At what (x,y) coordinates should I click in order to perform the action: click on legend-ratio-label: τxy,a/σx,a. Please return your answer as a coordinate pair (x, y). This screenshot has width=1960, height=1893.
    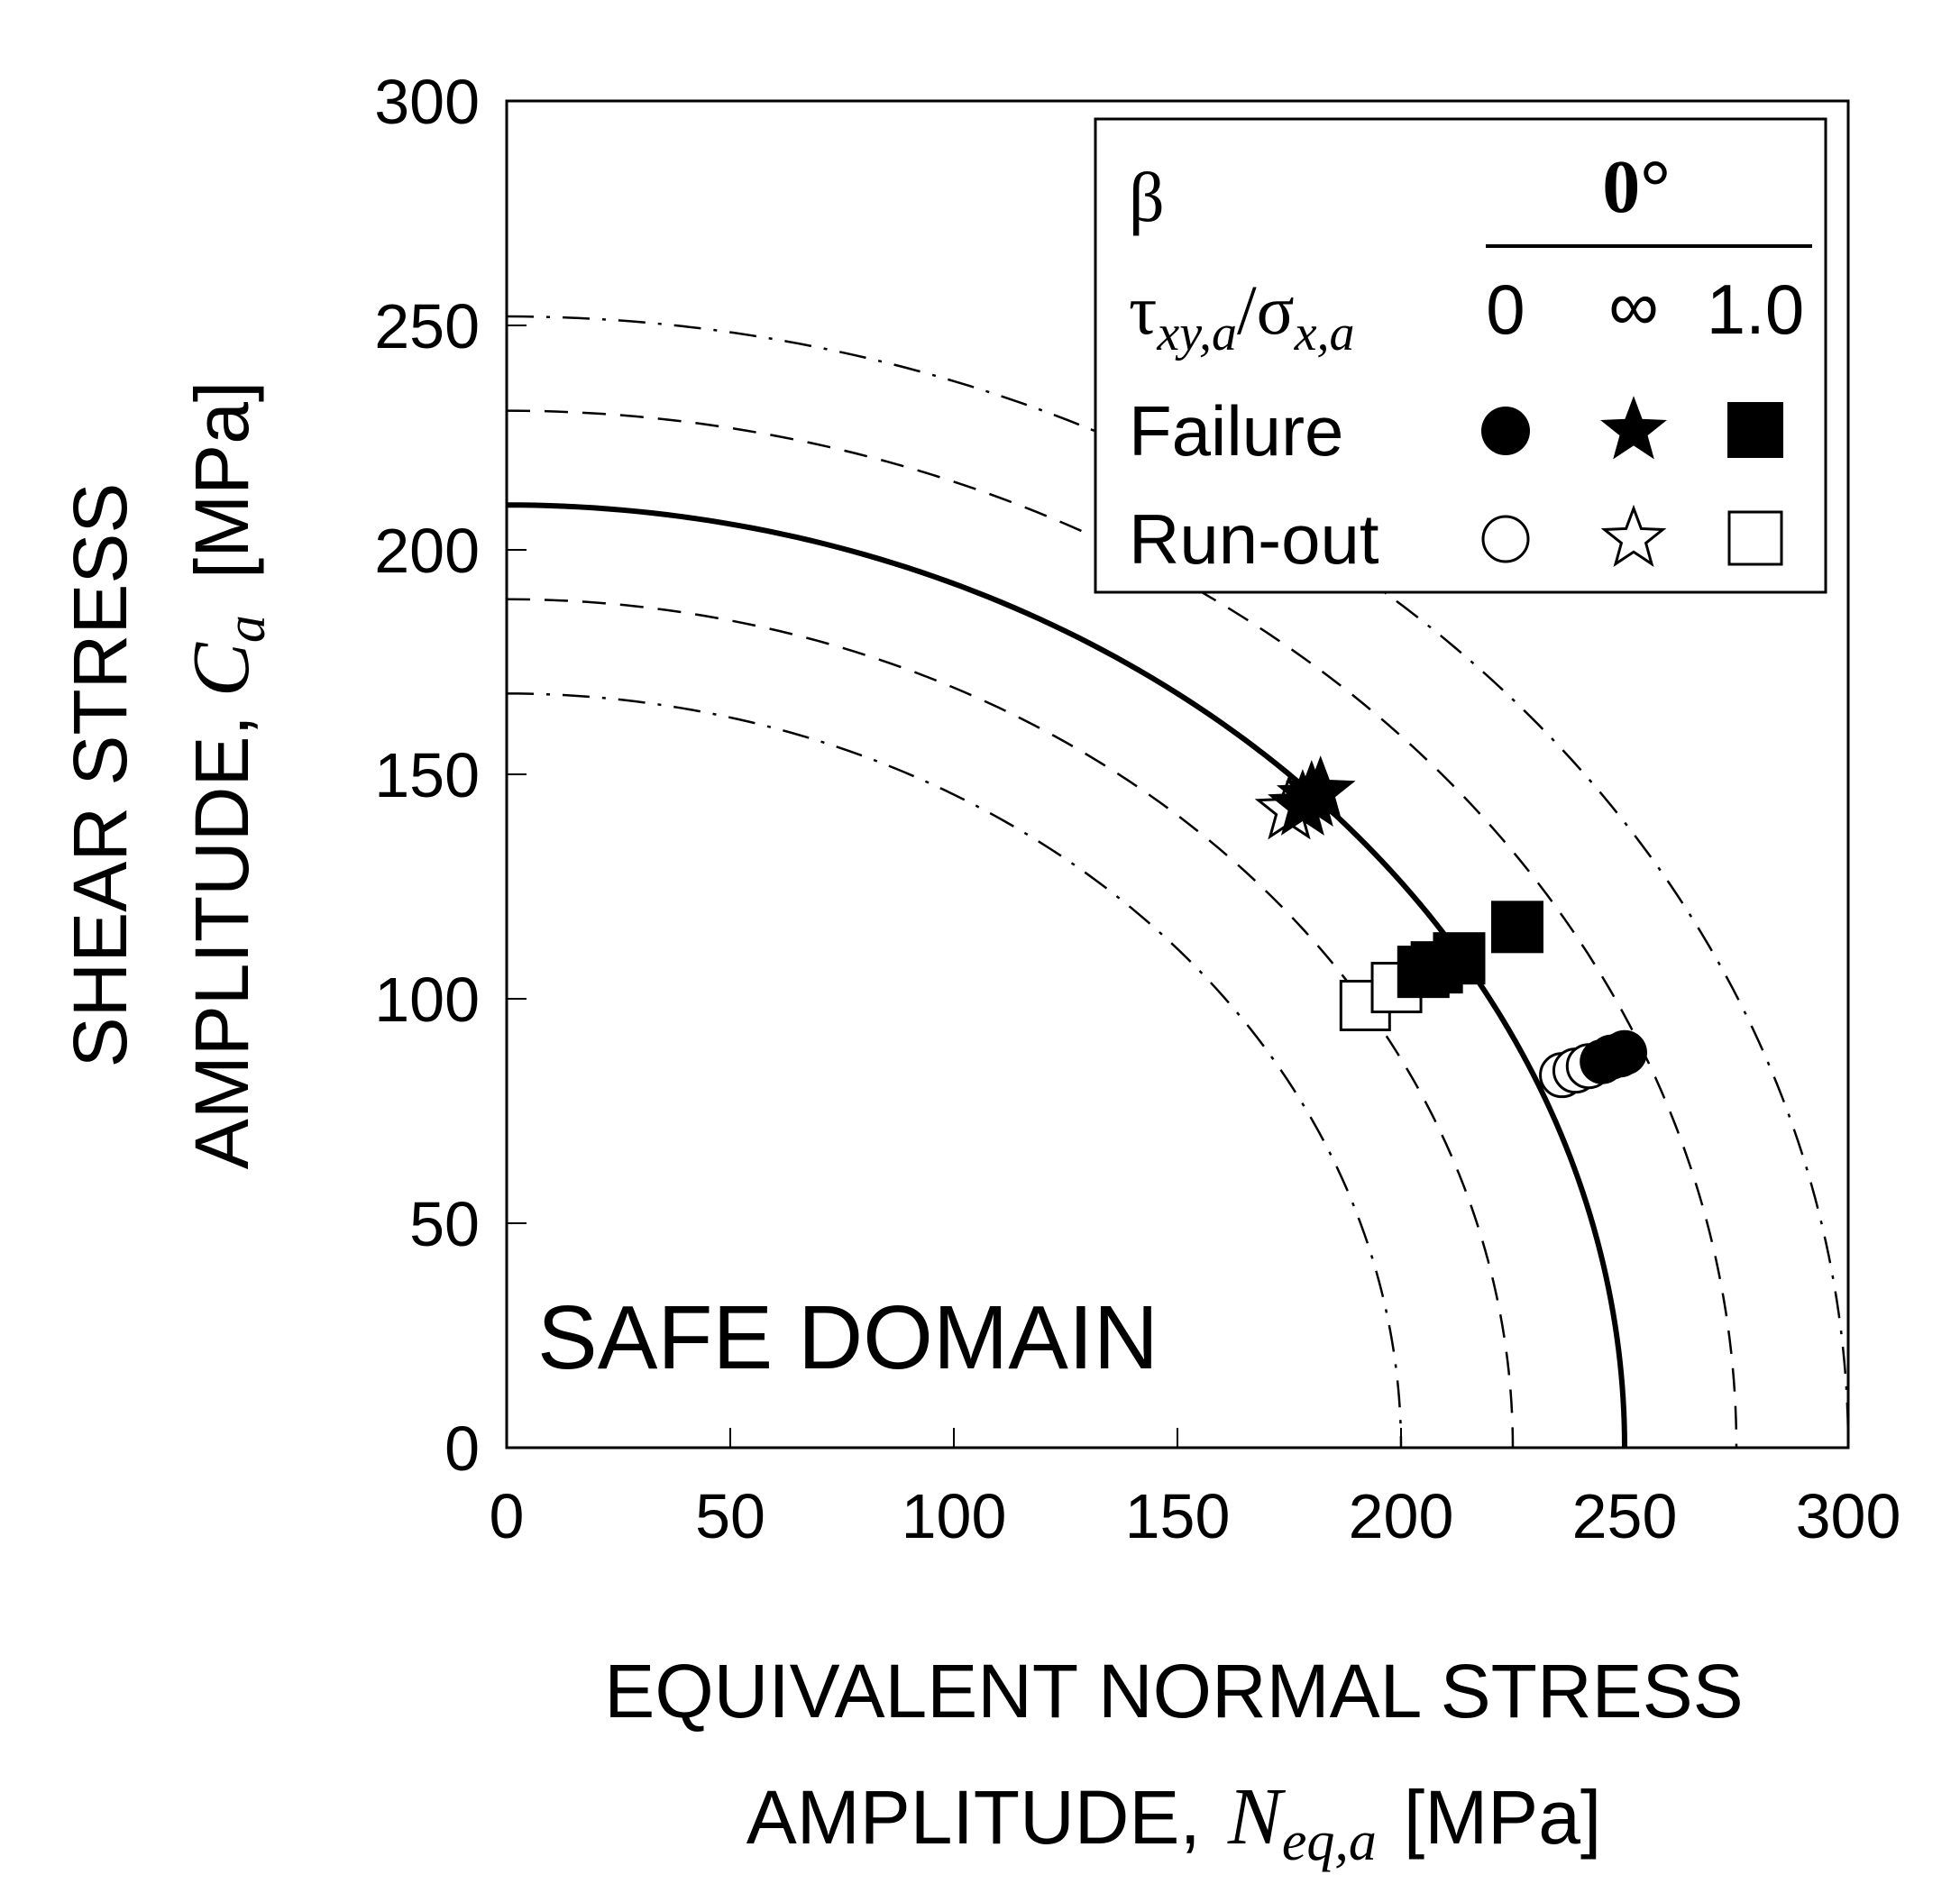
    Looking at the image, I should click on (1242, 315).